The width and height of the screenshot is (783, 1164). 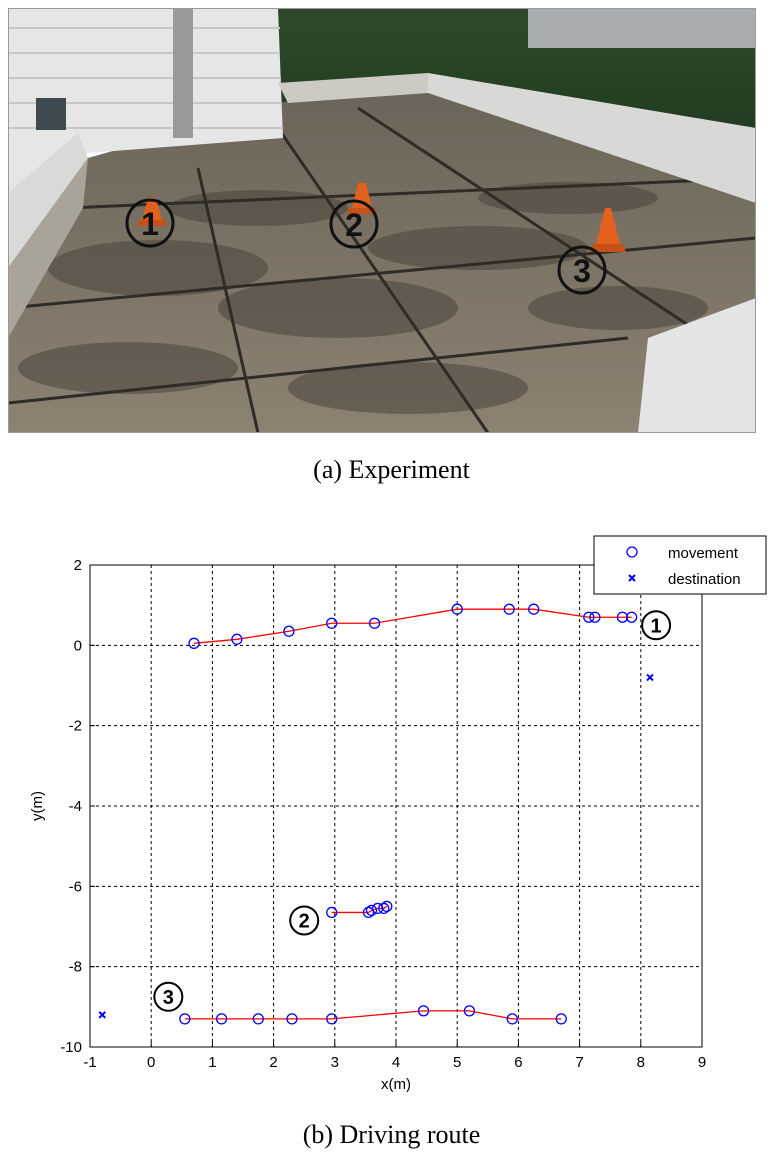 What do you see at coordinates (632, 552) in the screenshot?
I see `legend-movement-marker` at bounding box center [632, 552].